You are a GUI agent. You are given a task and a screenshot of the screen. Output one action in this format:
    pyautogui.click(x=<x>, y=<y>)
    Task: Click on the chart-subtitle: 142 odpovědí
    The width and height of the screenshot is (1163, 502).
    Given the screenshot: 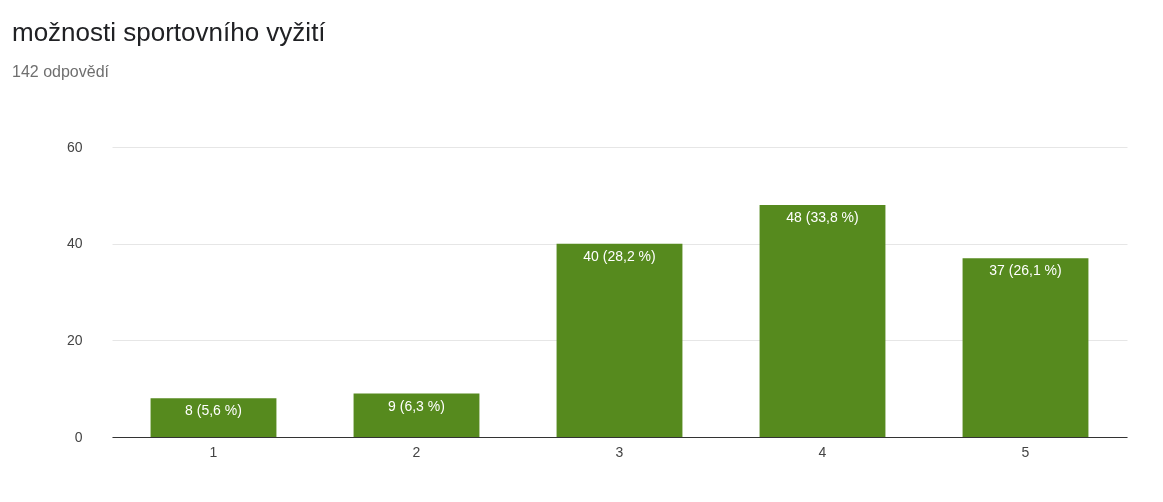 What is the action you would take?
    pyautogui.click(x=61, y=71)
    